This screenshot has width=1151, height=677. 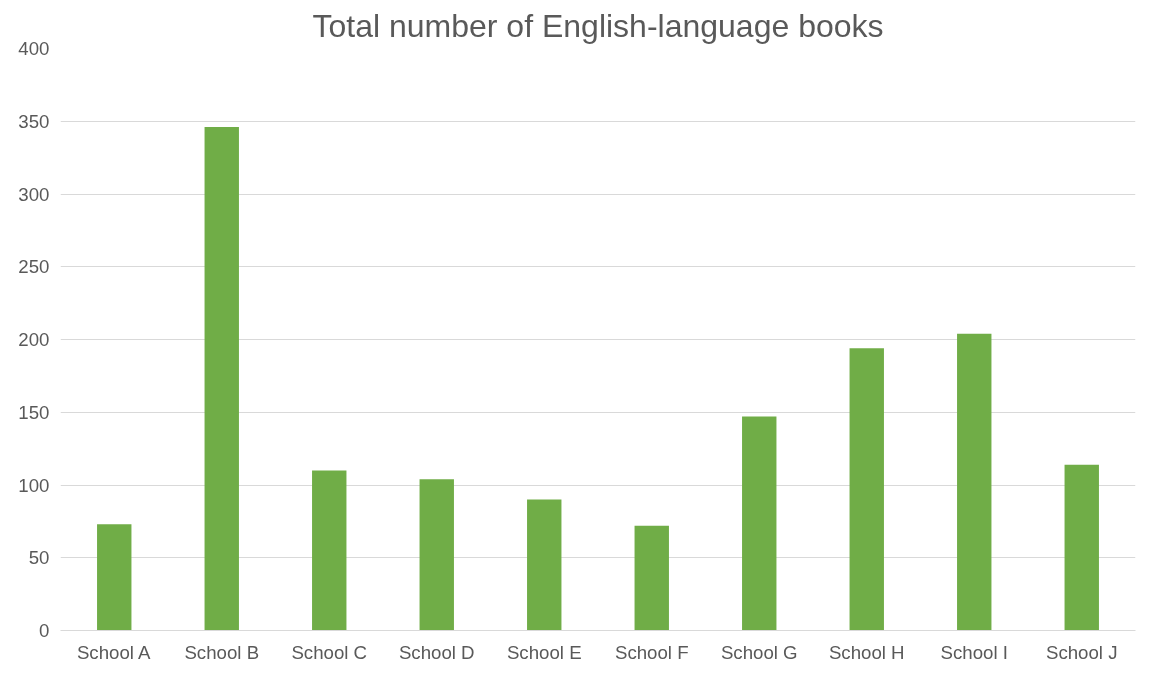 I want to click on x-tick-label: School J, so click(x=1081, y=652).